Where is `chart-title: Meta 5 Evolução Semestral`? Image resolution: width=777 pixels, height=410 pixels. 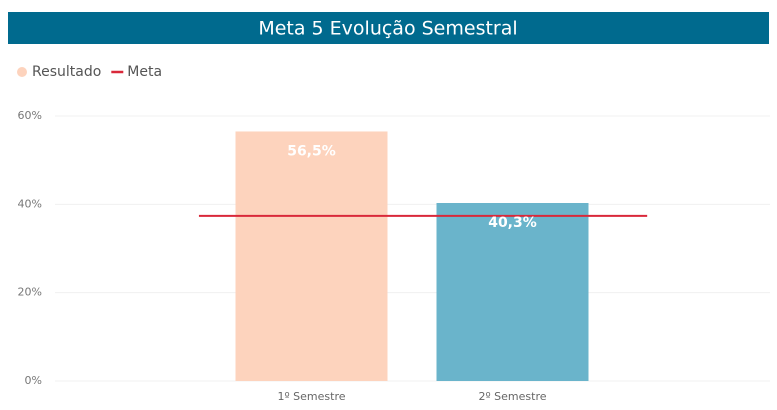 chart-title: Meta 5 Evolução Semestral is located at coordinates (387, 29).